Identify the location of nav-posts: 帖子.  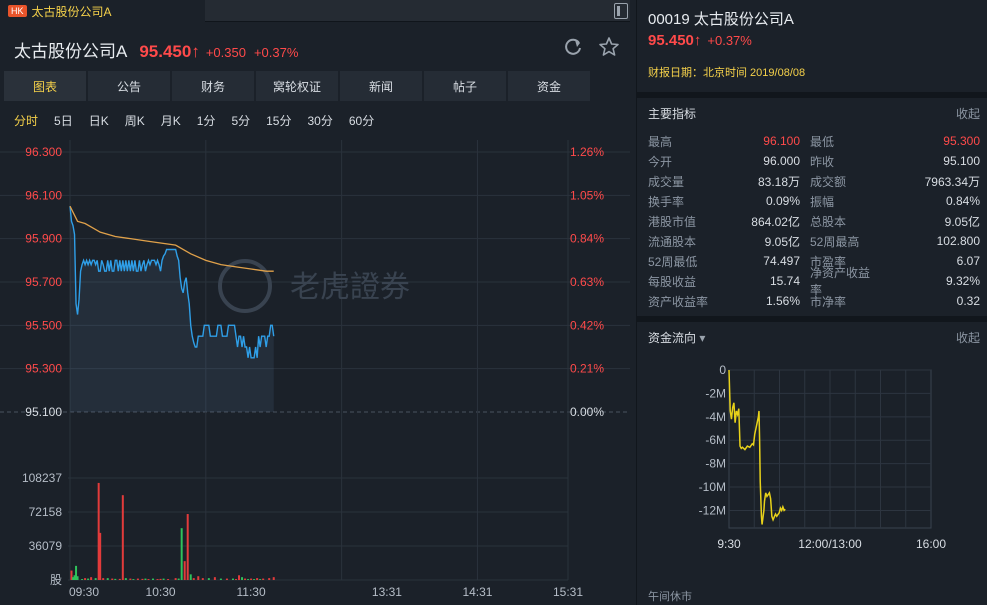
(465, 86).